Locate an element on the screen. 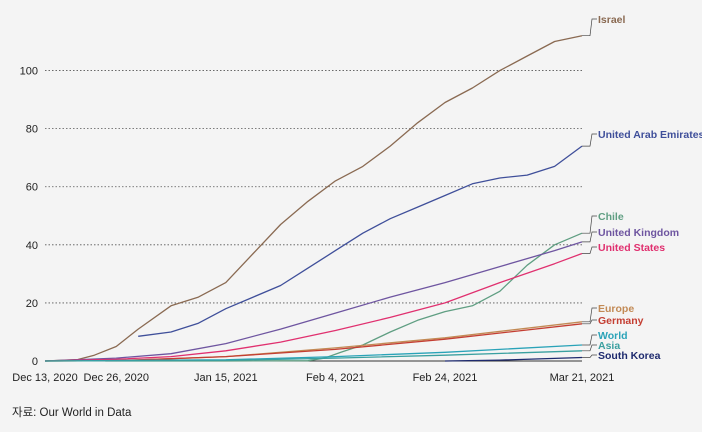 The image size is (702, 432). series-label: South Korea is located at coordinates (629, 356).